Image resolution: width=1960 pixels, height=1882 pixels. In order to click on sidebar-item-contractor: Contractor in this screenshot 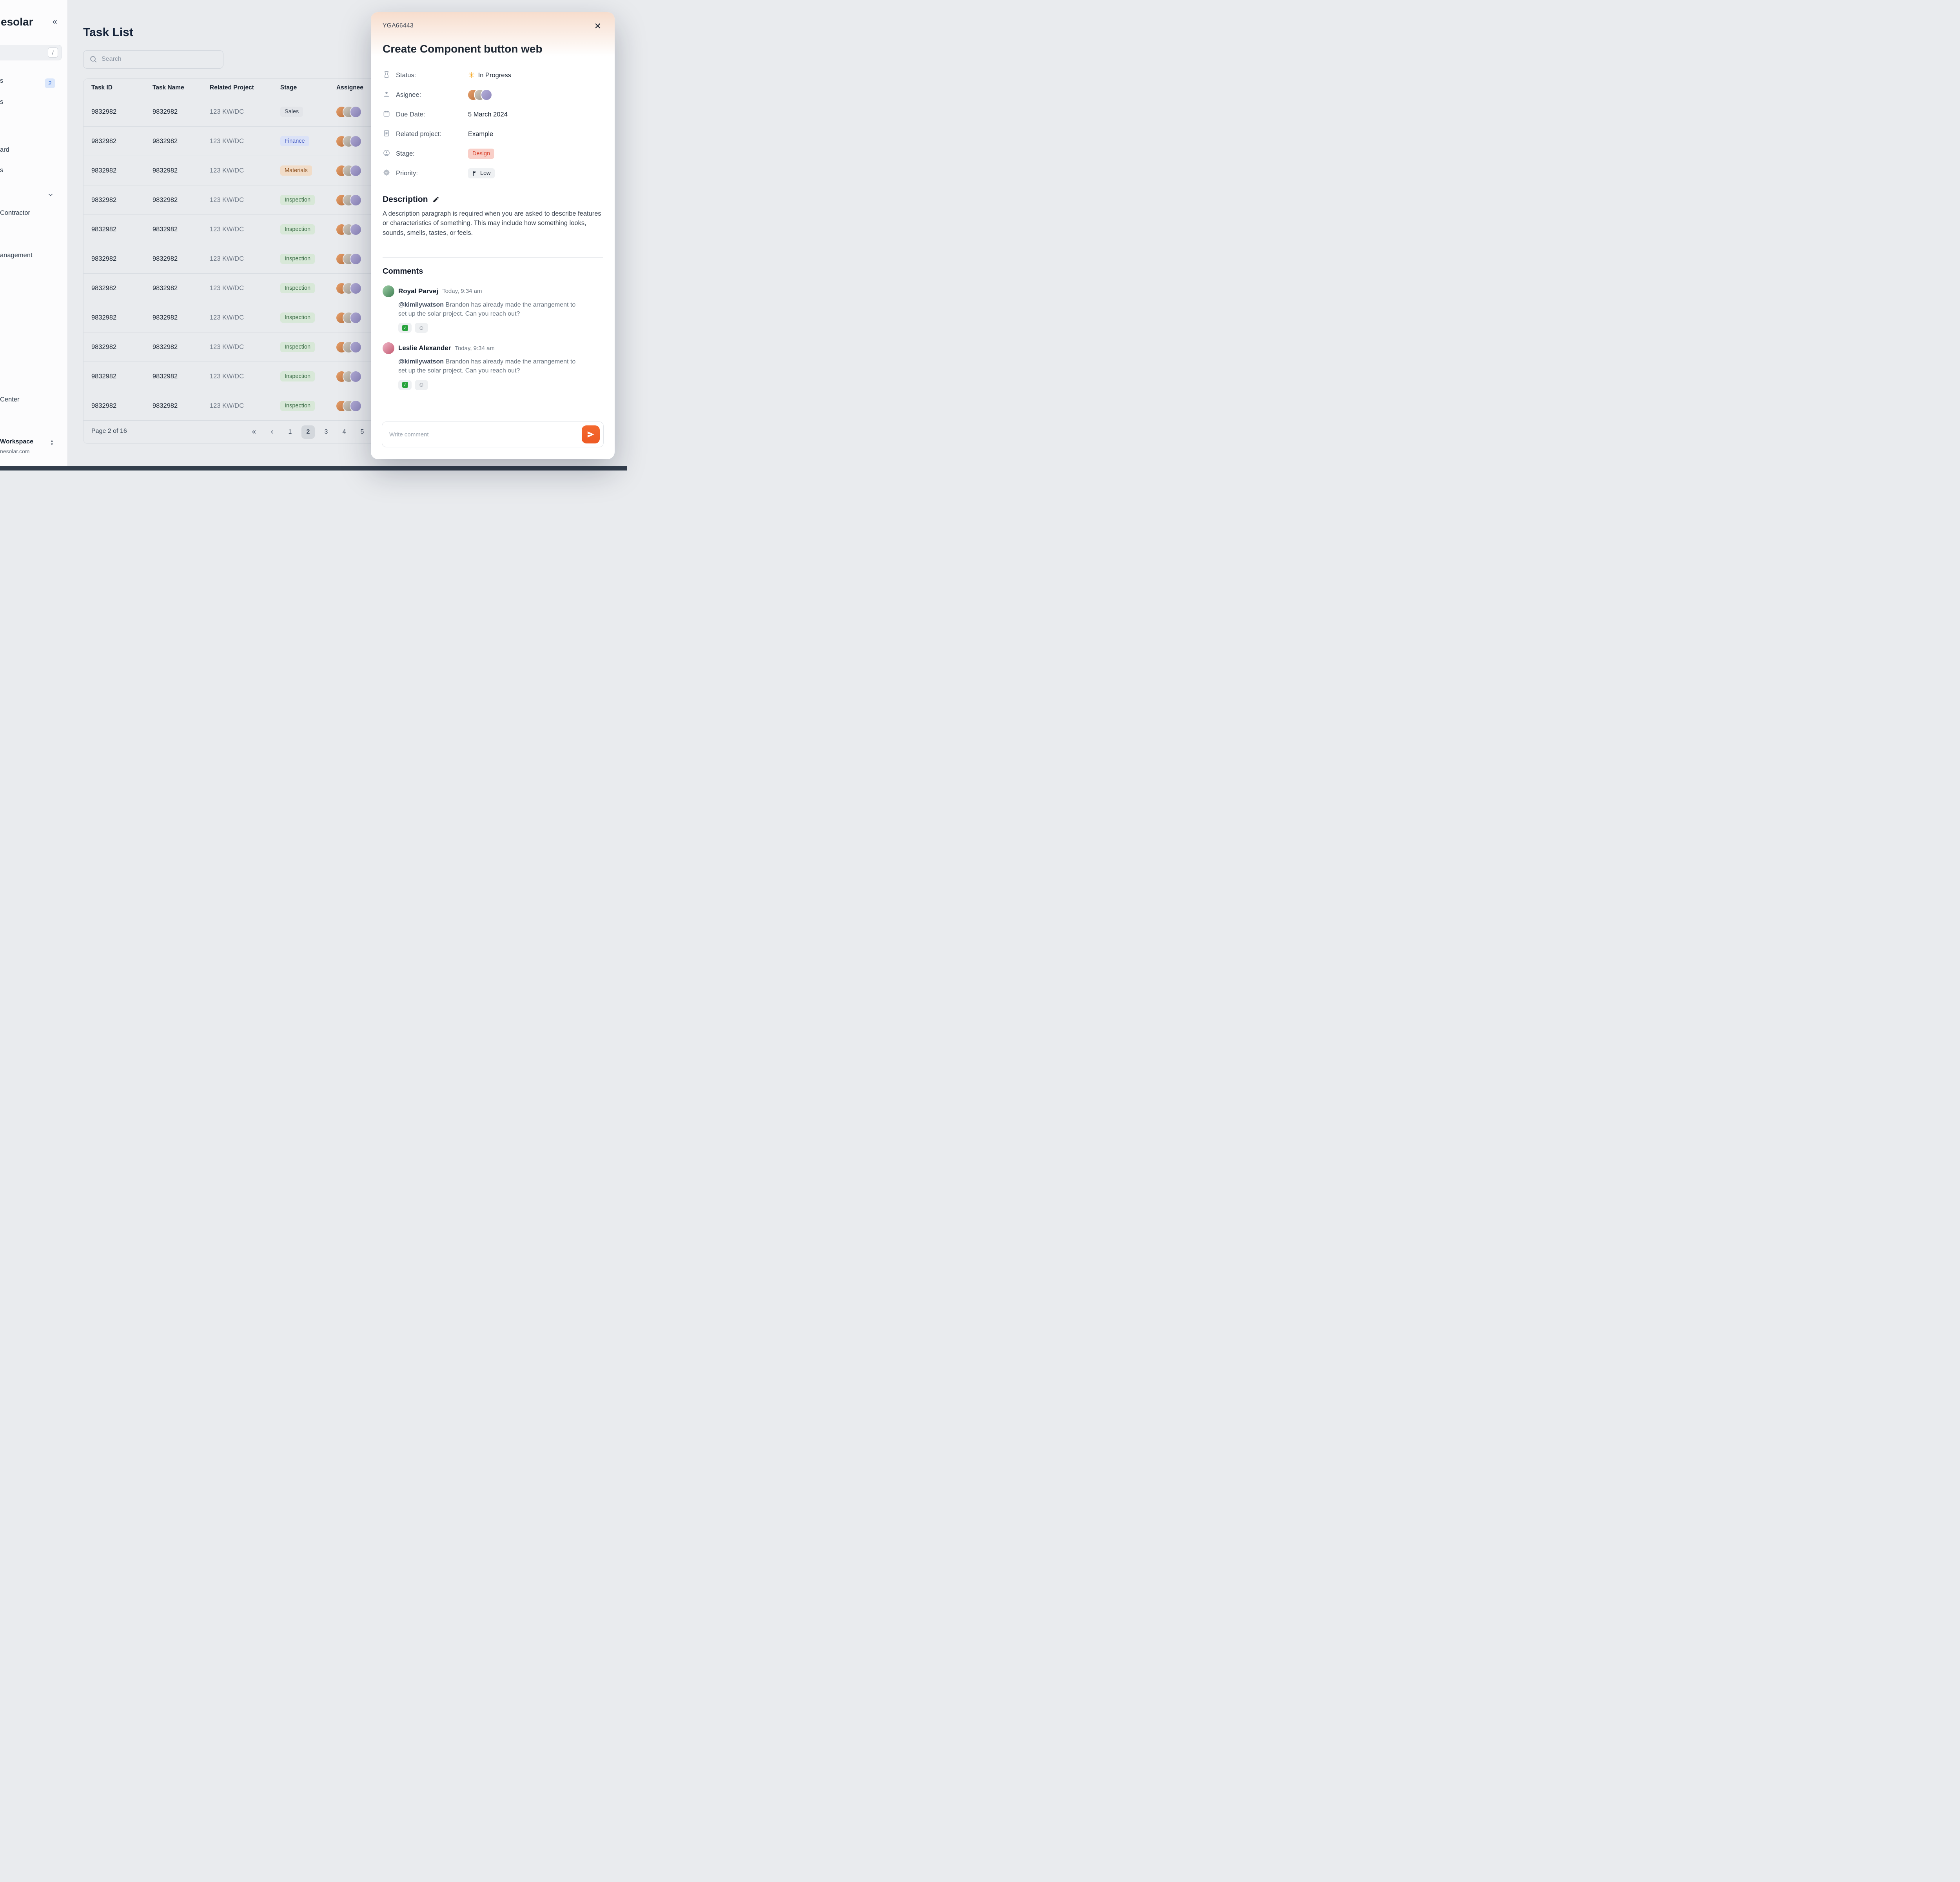, I will do `click(15, 212)`.